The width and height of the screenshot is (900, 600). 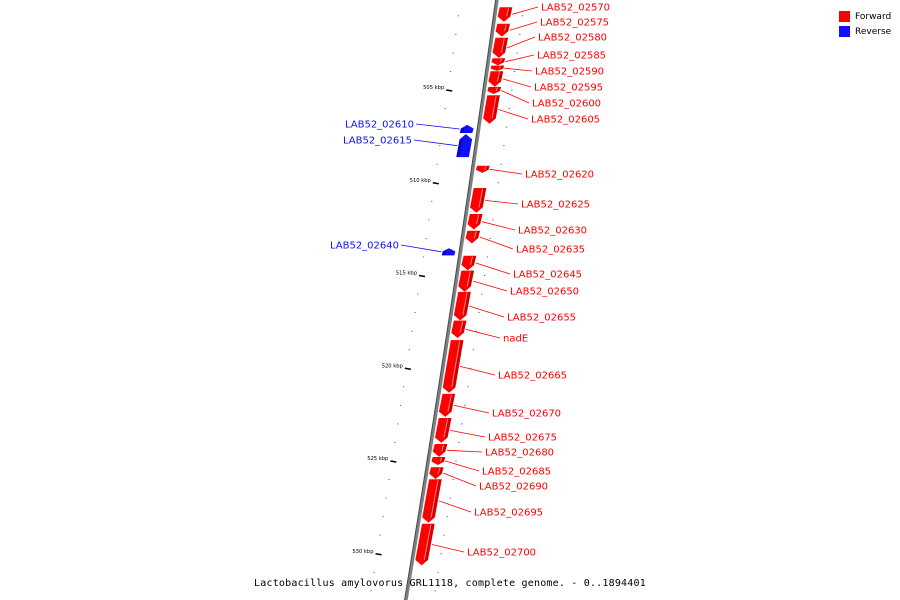 I want to click on gene-label: LAB52_02670, so click(x=526, y=414).